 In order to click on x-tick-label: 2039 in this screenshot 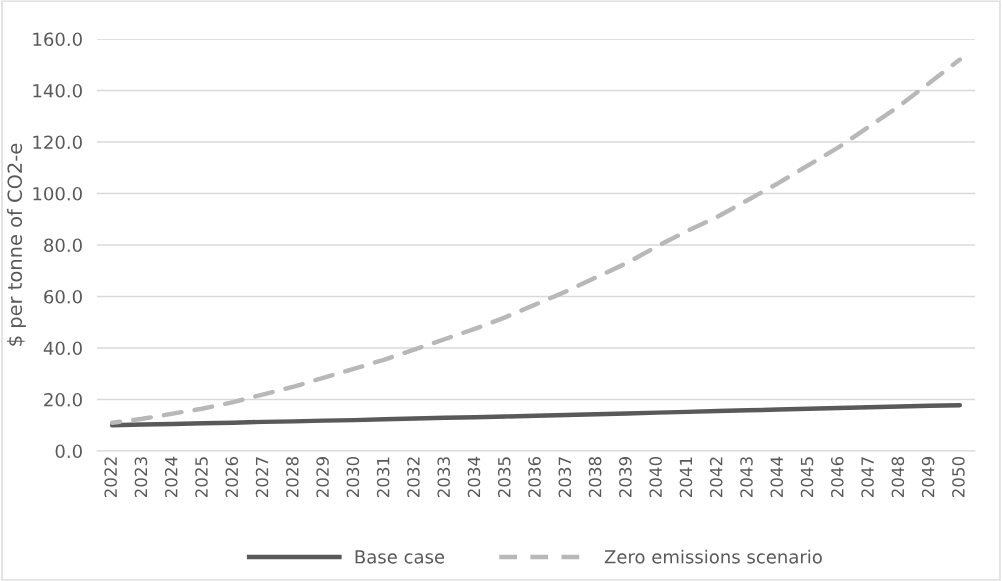, I will do `click(625, 477)`.